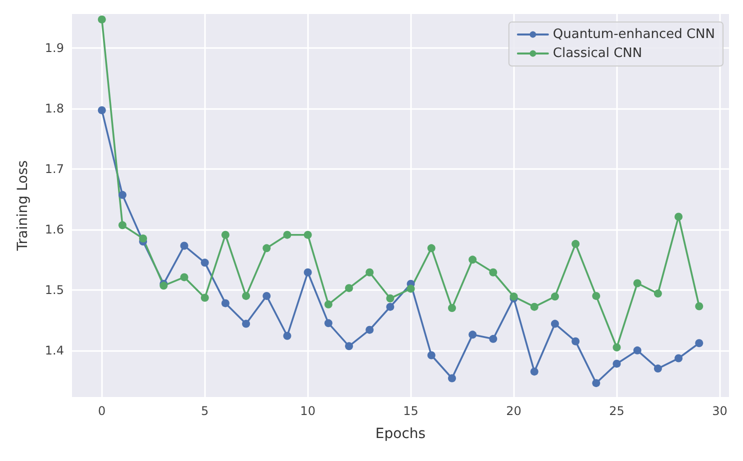 The image size is (743, 461). I want to click on x-tick-label: 25, so click(616, 411).